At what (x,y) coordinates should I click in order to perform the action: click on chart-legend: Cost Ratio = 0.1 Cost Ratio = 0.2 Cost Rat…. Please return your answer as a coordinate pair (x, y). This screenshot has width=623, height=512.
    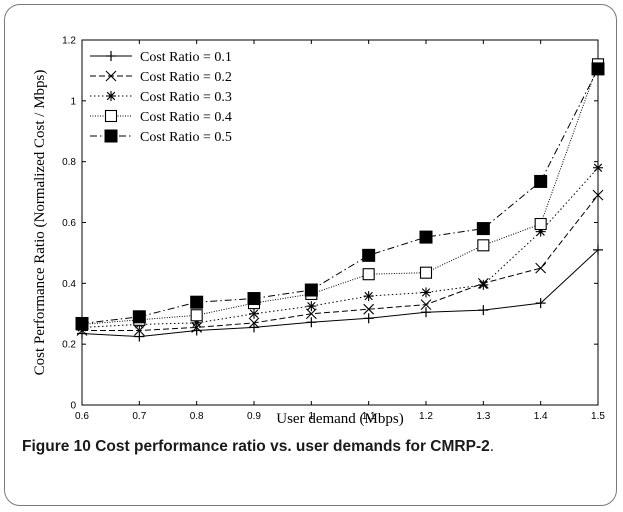
    Looking at the image, I should click on (161, 97).